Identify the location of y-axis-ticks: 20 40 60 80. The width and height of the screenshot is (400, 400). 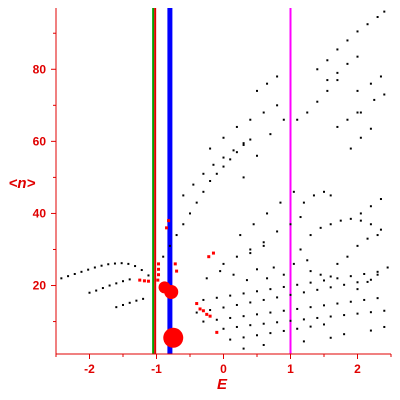
(44, 177).